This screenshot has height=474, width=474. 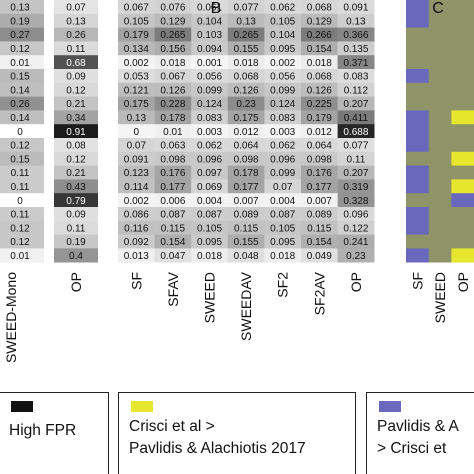 I want to click on cell-c-r0-c0, so click(x=417, y=7).